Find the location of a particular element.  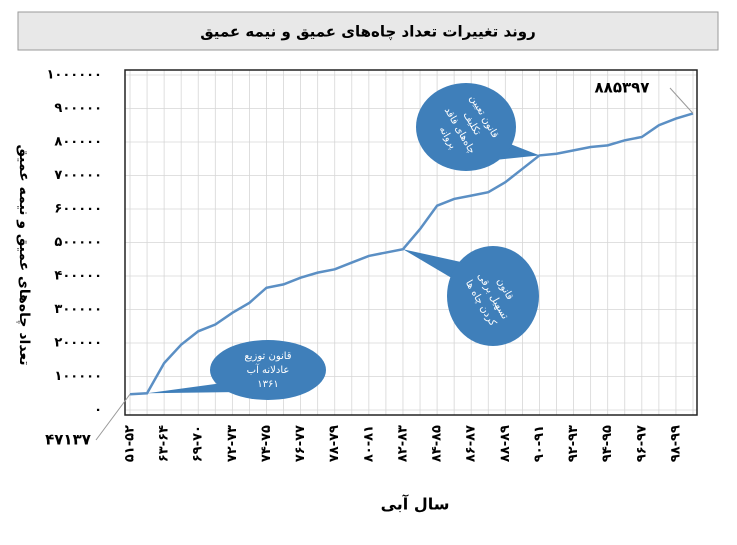

annotation-line: عادلانه آب is located at coordinates (268, 369).